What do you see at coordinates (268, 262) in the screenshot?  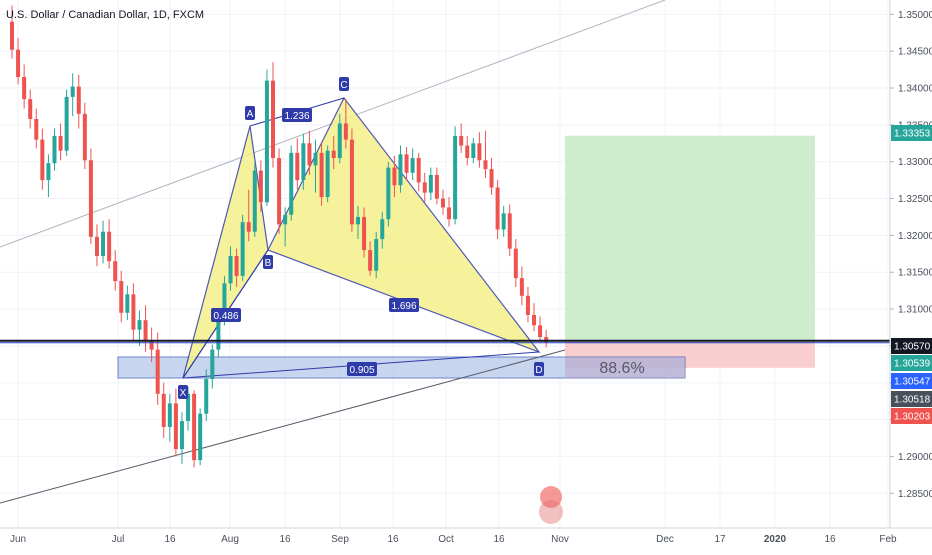 I see `pattern-point-b: B` at bounding box center [268, 262].